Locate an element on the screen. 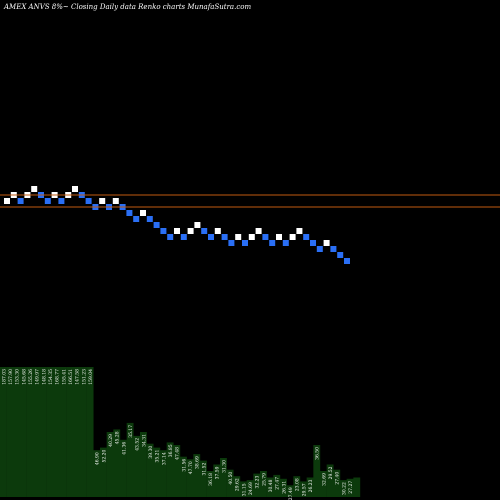 This screenshot has height=500, width=500. volume-label: 26.23 is located at coordinates (311, 485).